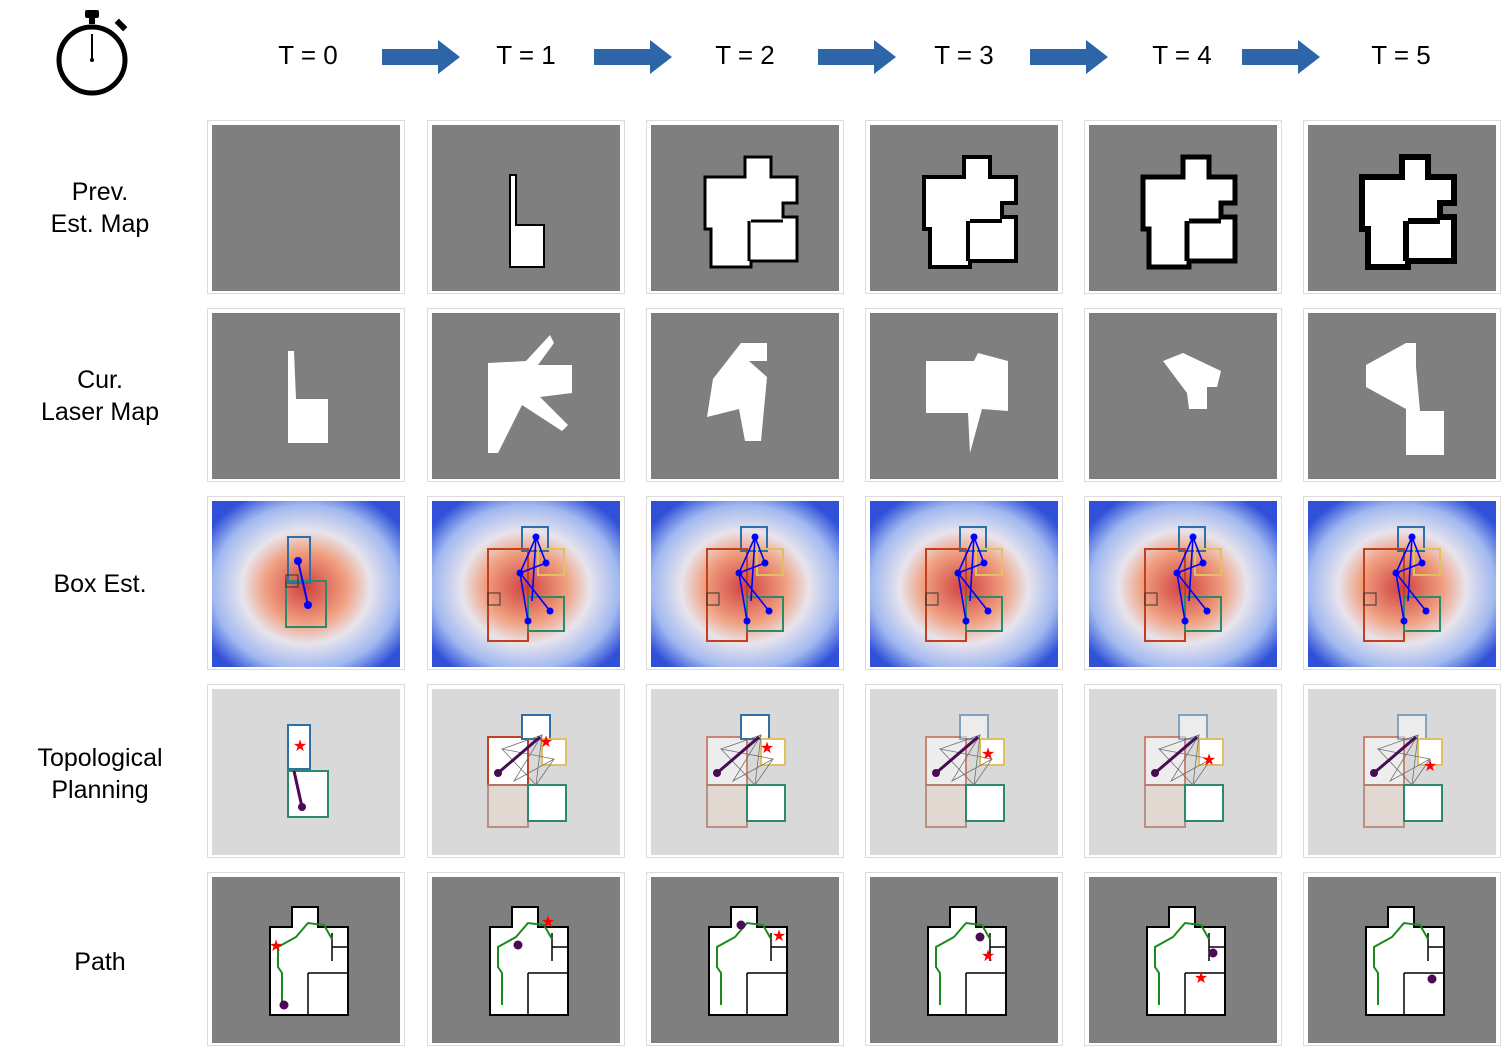 This screenshot has width=1511, height=1057. Describe the element at coordinates (92, 53) in the screenshot. I see `stopwatch-icon` at that location.